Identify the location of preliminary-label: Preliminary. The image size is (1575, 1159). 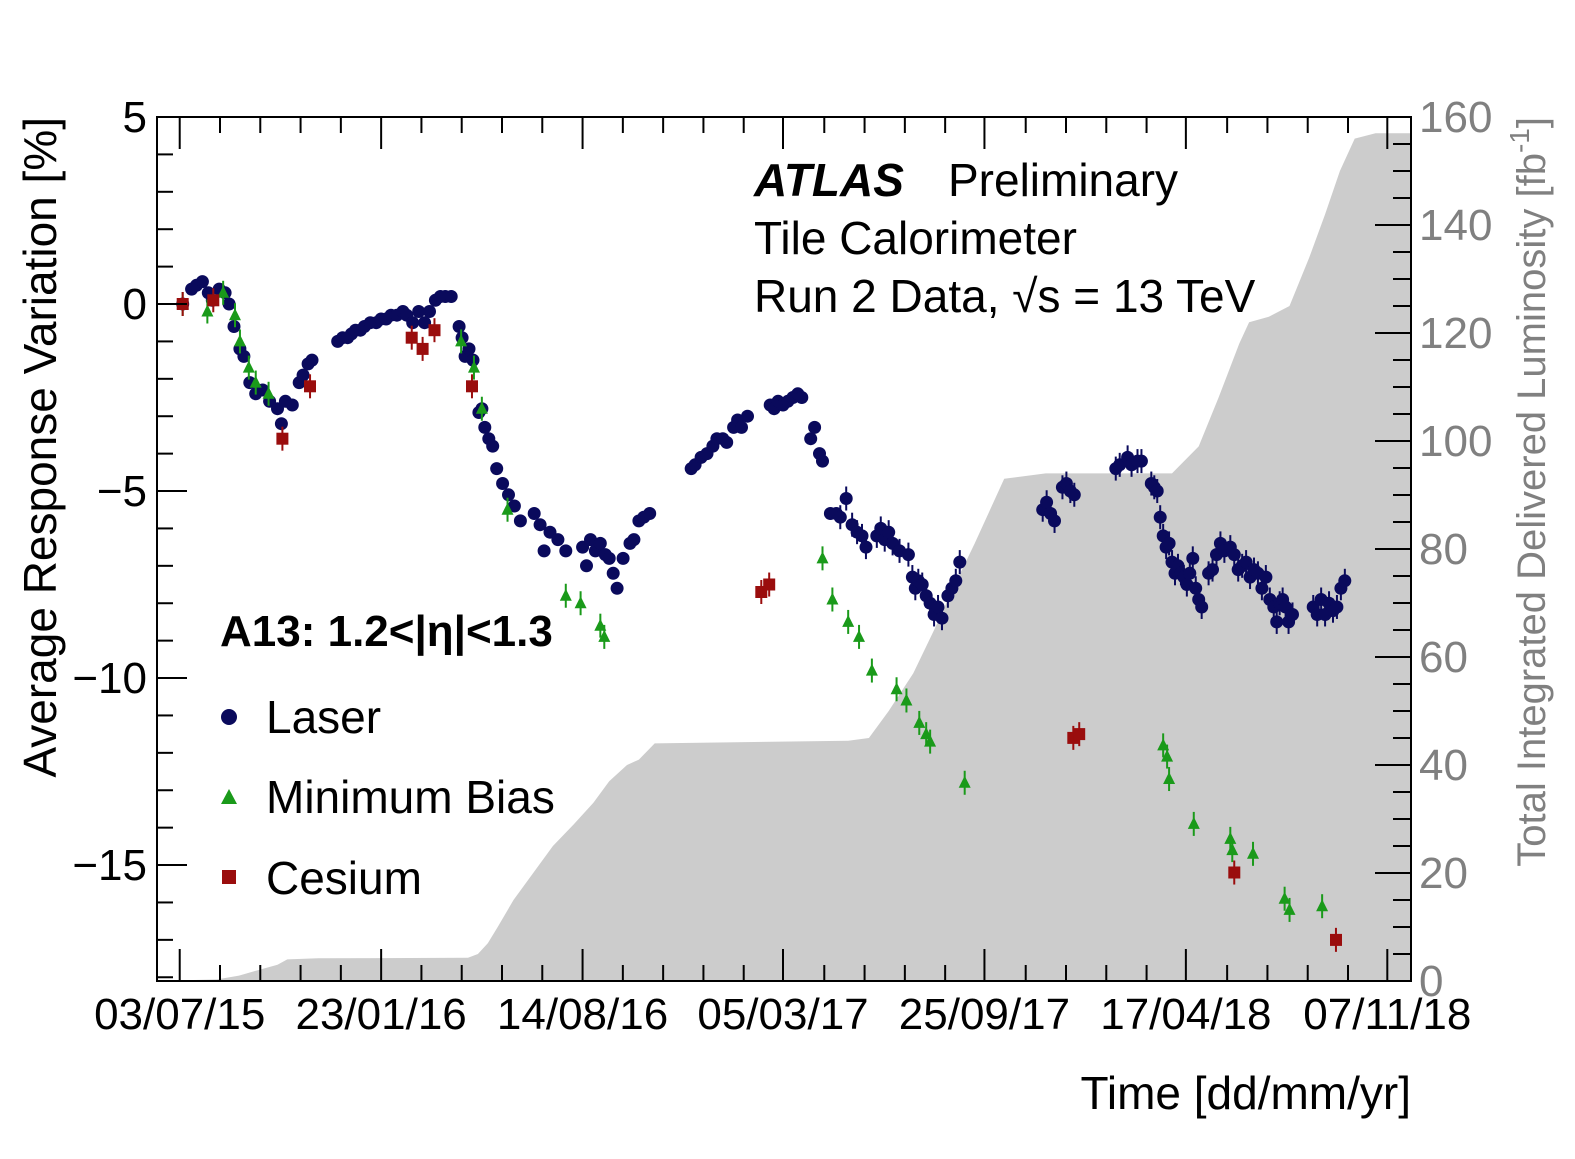
(1063, 180).